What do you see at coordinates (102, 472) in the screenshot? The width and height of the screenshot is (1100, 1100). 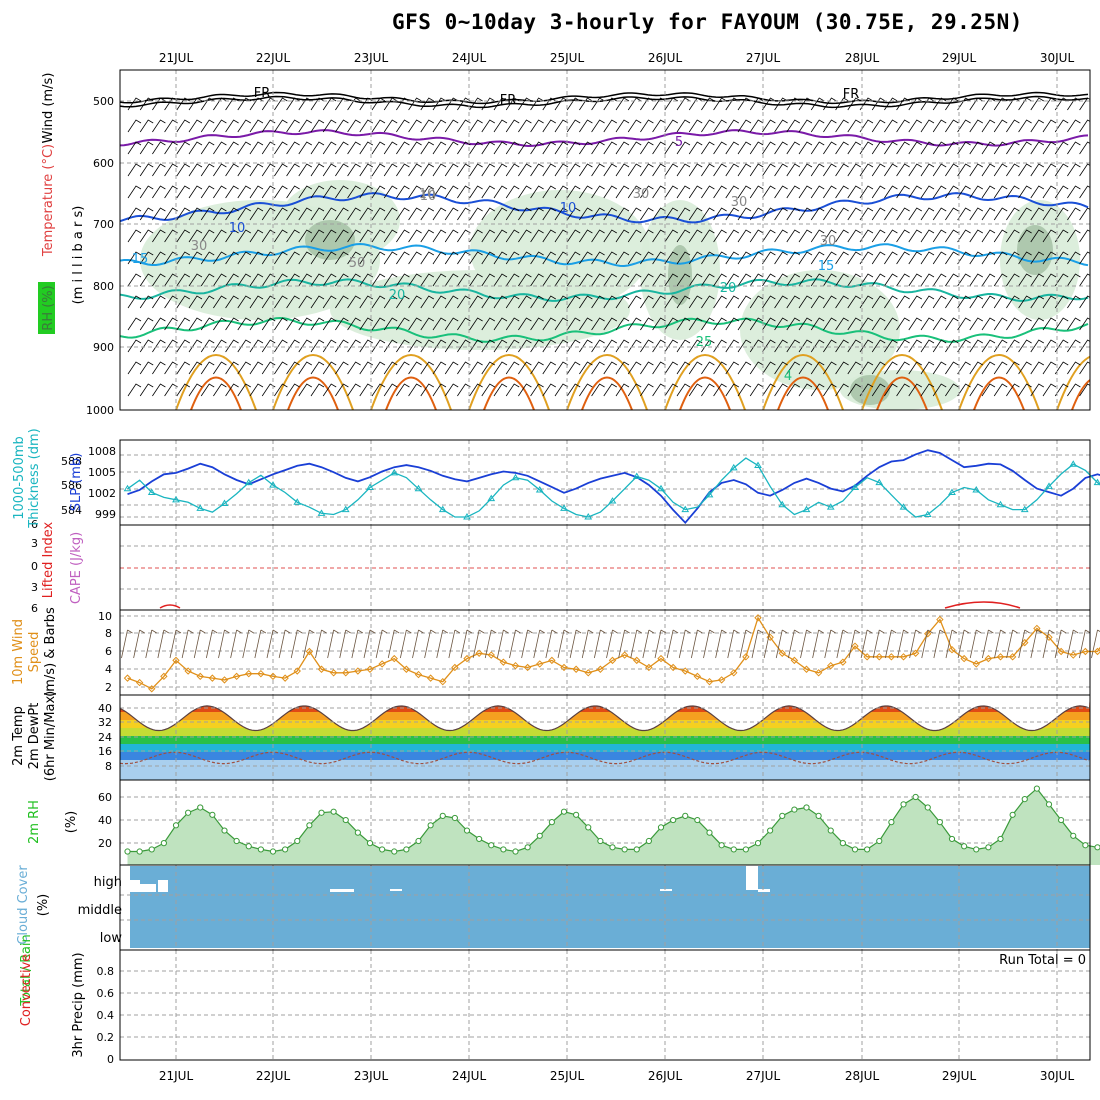 I see `slp-tick: 1005` at bounding box center [102, 472].